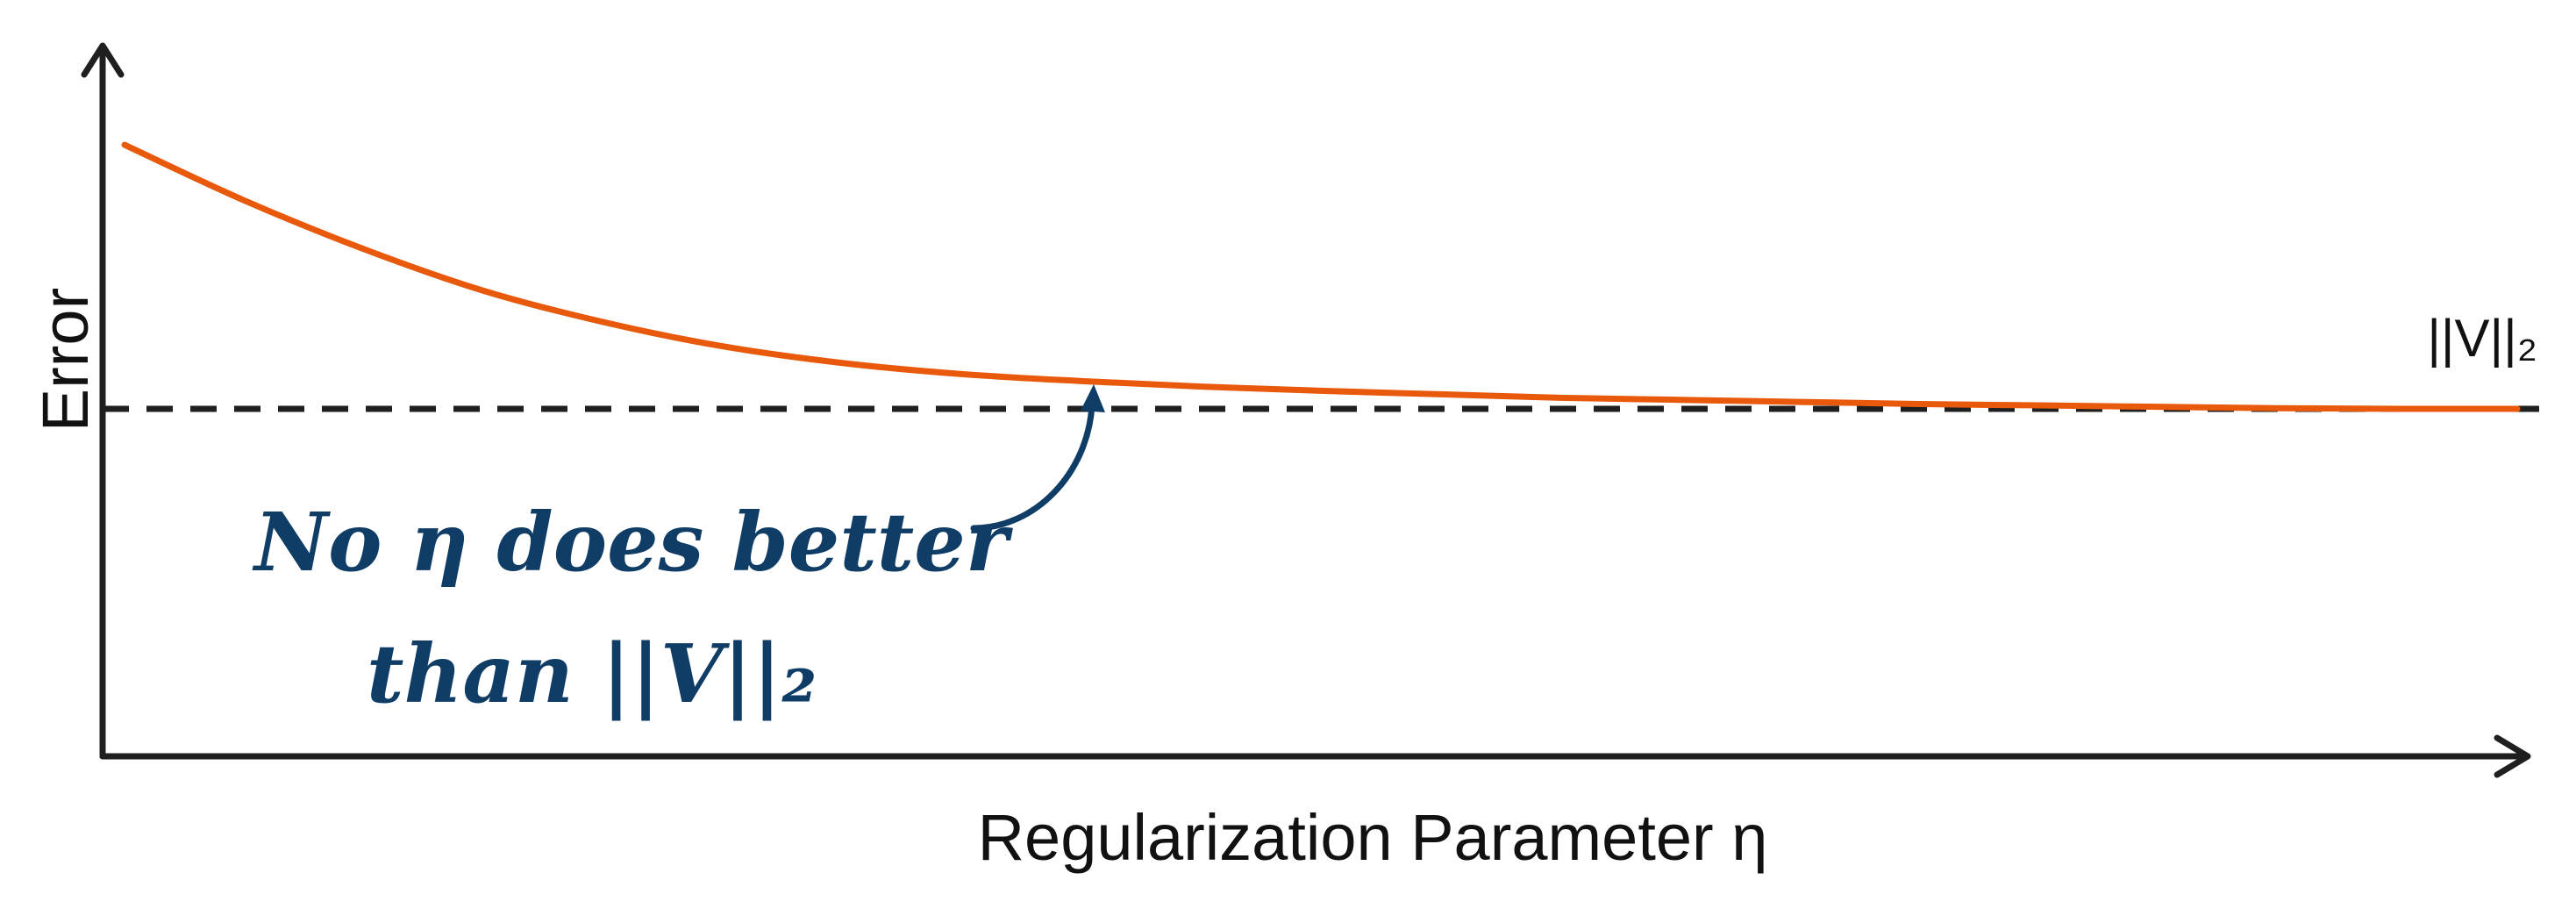 The width and height of the screenshot is (2576, 923). What do you see at coordinates (66, 360) in the screenshot?
I see `y-axis-label: Error` at bounding box center [66, 360].